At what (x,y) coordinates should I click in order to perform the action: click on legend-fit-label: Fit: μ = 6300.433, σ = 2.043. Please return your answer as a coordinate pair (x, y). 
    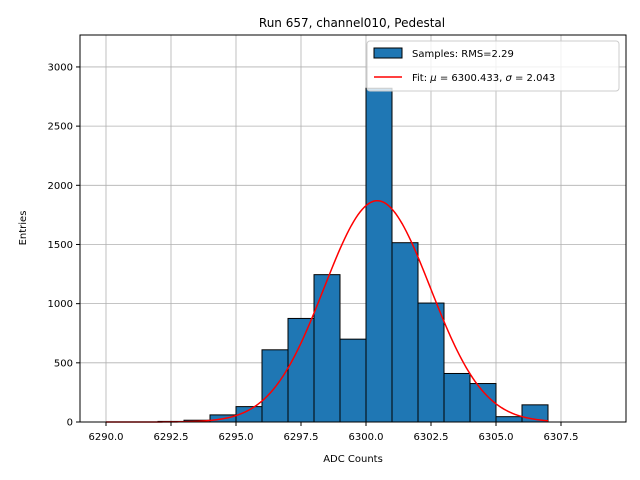
    Looking at the image, I should click on (483, 78).